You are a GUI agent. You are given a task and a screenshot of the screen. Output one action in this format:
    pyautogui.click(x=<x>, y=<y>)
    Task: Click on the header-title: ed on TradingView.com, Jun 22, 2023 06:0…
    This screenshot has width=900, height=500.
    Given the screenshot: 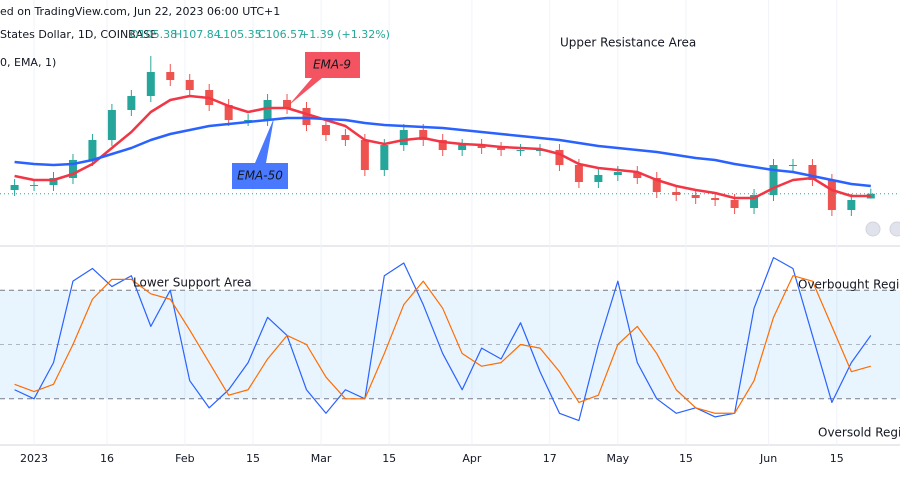 What is the action you would take?
    pyautogui.click(x=140, y=11)
    